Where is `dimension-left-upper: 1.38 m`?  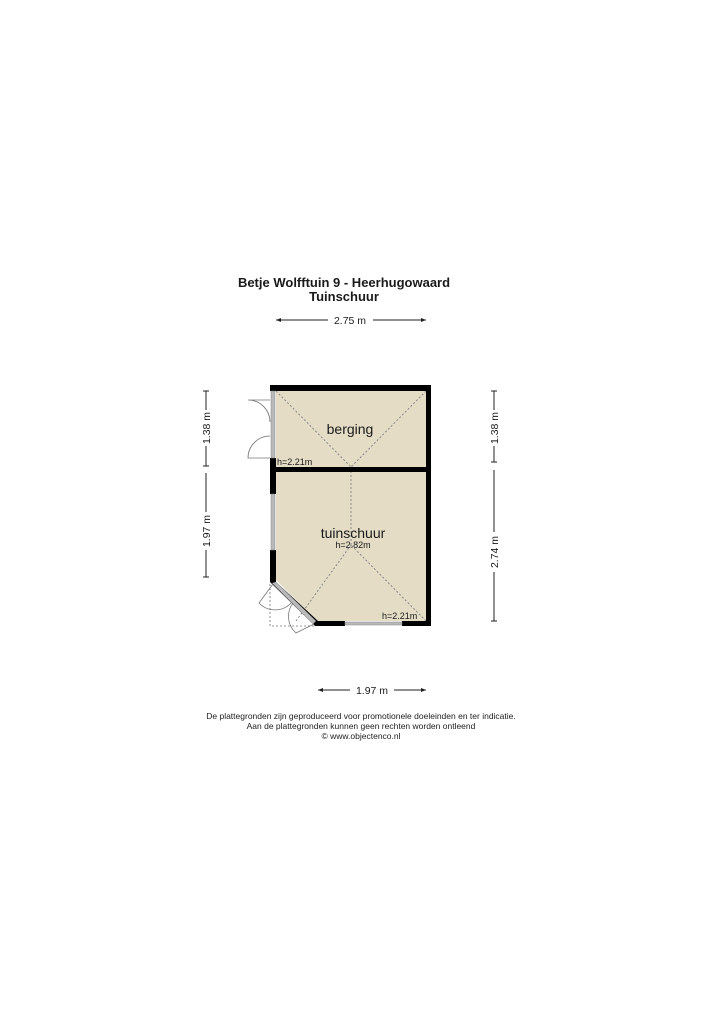 dimension-left-upper: 1.38 m is located at coordinates (207, 428).